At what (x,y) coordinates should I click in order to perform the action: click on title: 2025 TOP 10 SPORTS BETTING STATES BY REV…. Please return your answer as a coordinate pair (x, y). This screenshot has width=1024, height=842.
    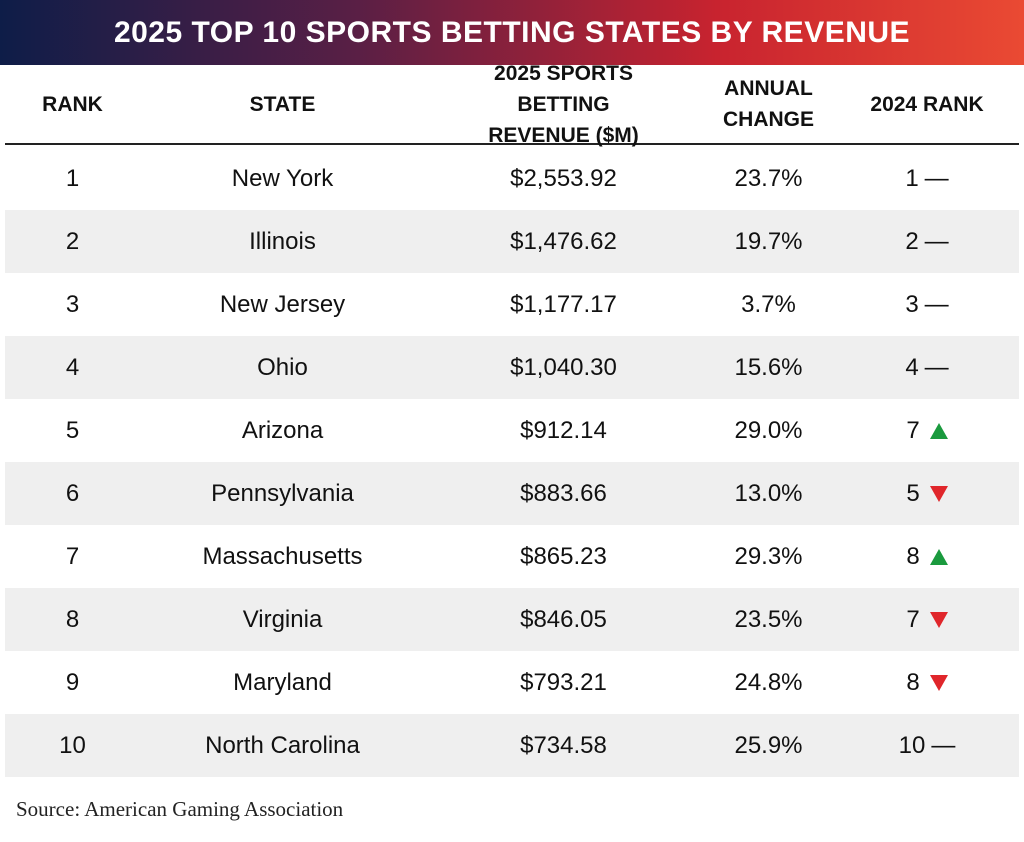
    Looking at the image, I should click on (512, 32).